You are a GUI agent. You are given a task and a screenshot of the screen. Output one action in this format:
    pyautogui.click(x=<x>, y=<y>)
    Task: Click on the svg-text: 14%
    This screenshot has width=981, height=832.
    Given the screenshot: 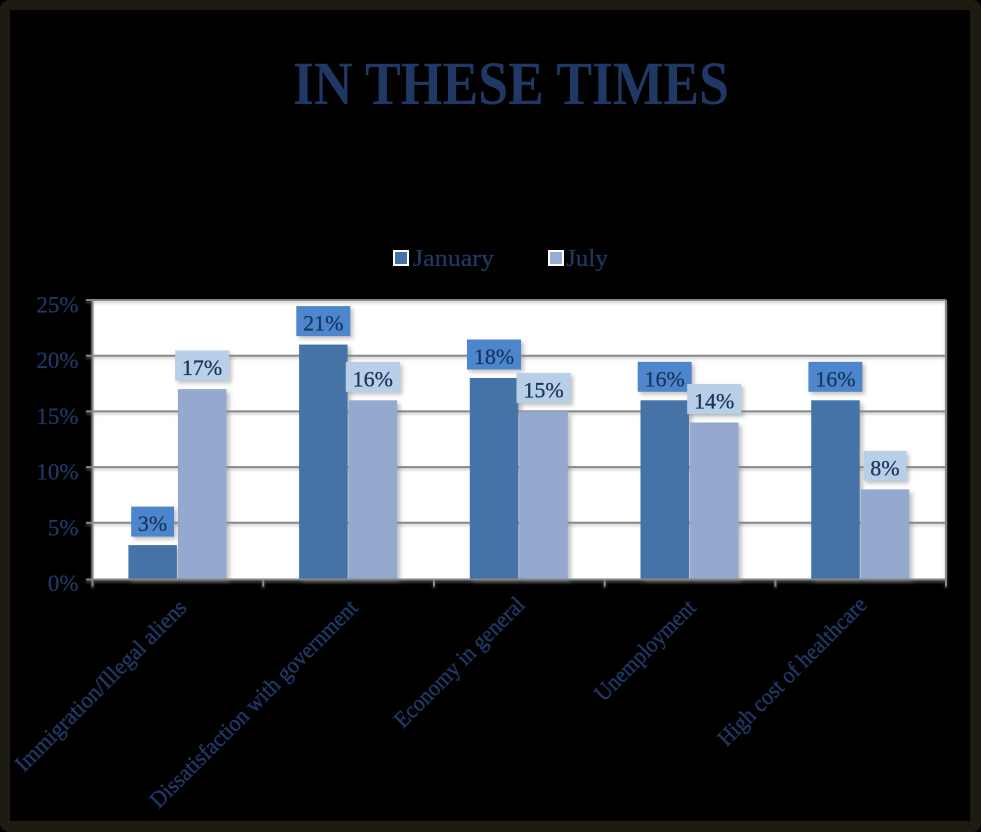 What is the action you would take?
    pyautogui.click(x=714, y=401)
    